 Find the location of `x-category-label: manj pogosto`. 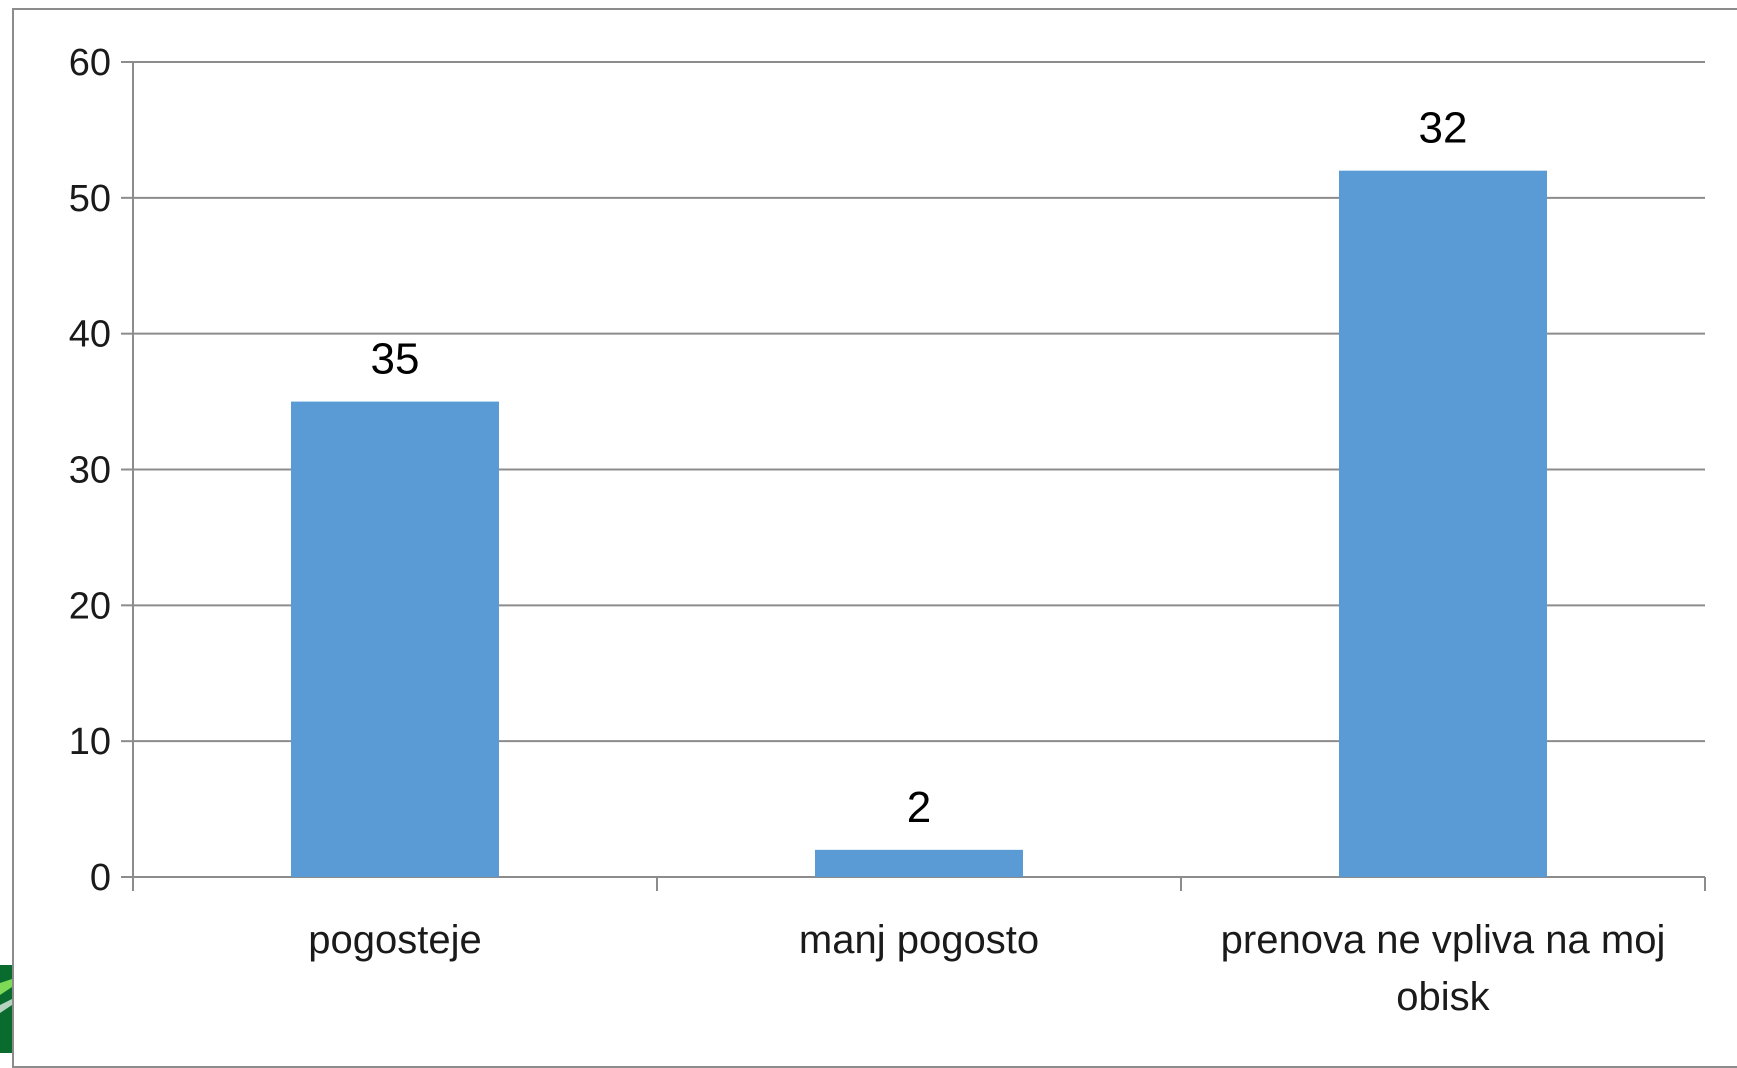

x-category-label: manj pogosto is located at coordinates (919, 940).